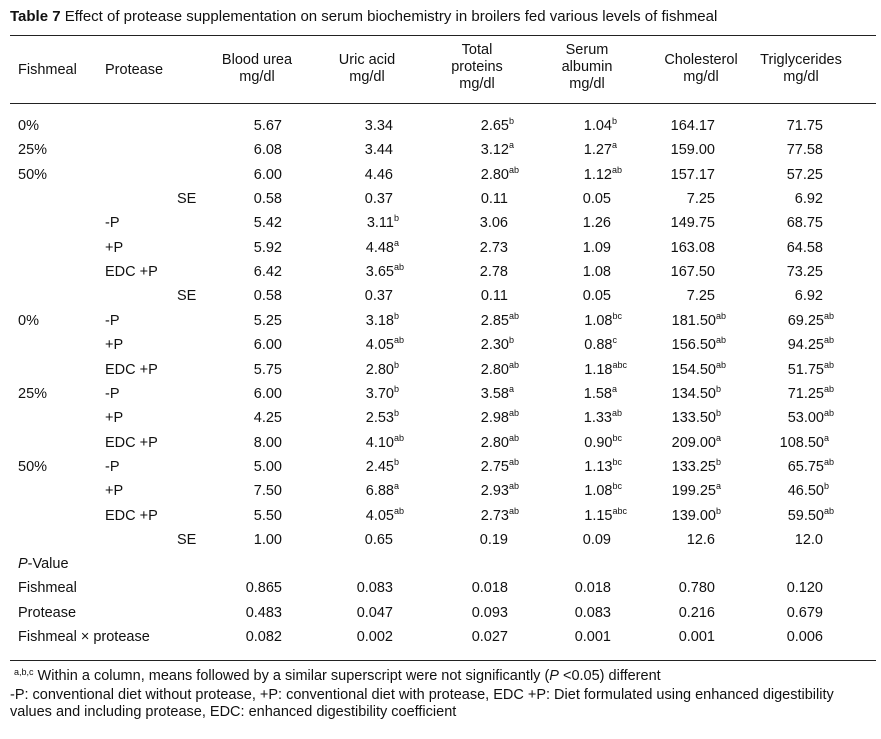 The width and height of the screenshot is (881, 739). I want to click on cell-protease: +P, so click(114, 248).